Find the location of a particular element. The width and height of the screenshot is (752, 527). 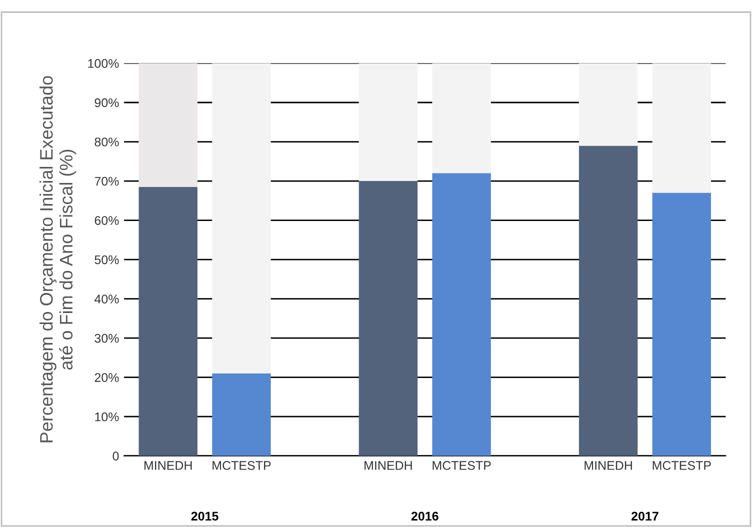

y-tick-label: 60% is located at coordinates (106, 220).